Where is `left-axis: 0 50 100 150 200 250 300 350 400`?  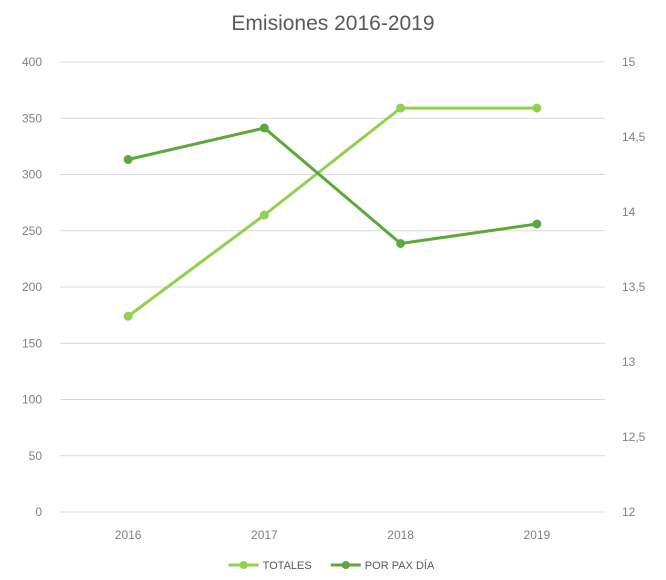 left-axis: 0 50 100 150 200 250 300 350 400 is located at coordinates (32, 287).